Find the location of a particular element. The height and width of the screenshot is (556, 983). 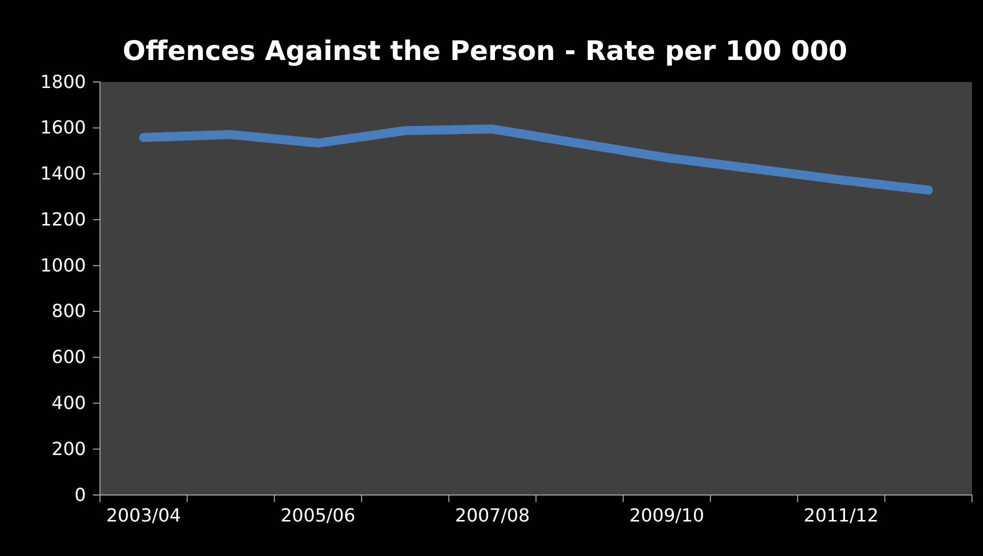

y-tick-label: 0 is located at coordinates (80, 495).